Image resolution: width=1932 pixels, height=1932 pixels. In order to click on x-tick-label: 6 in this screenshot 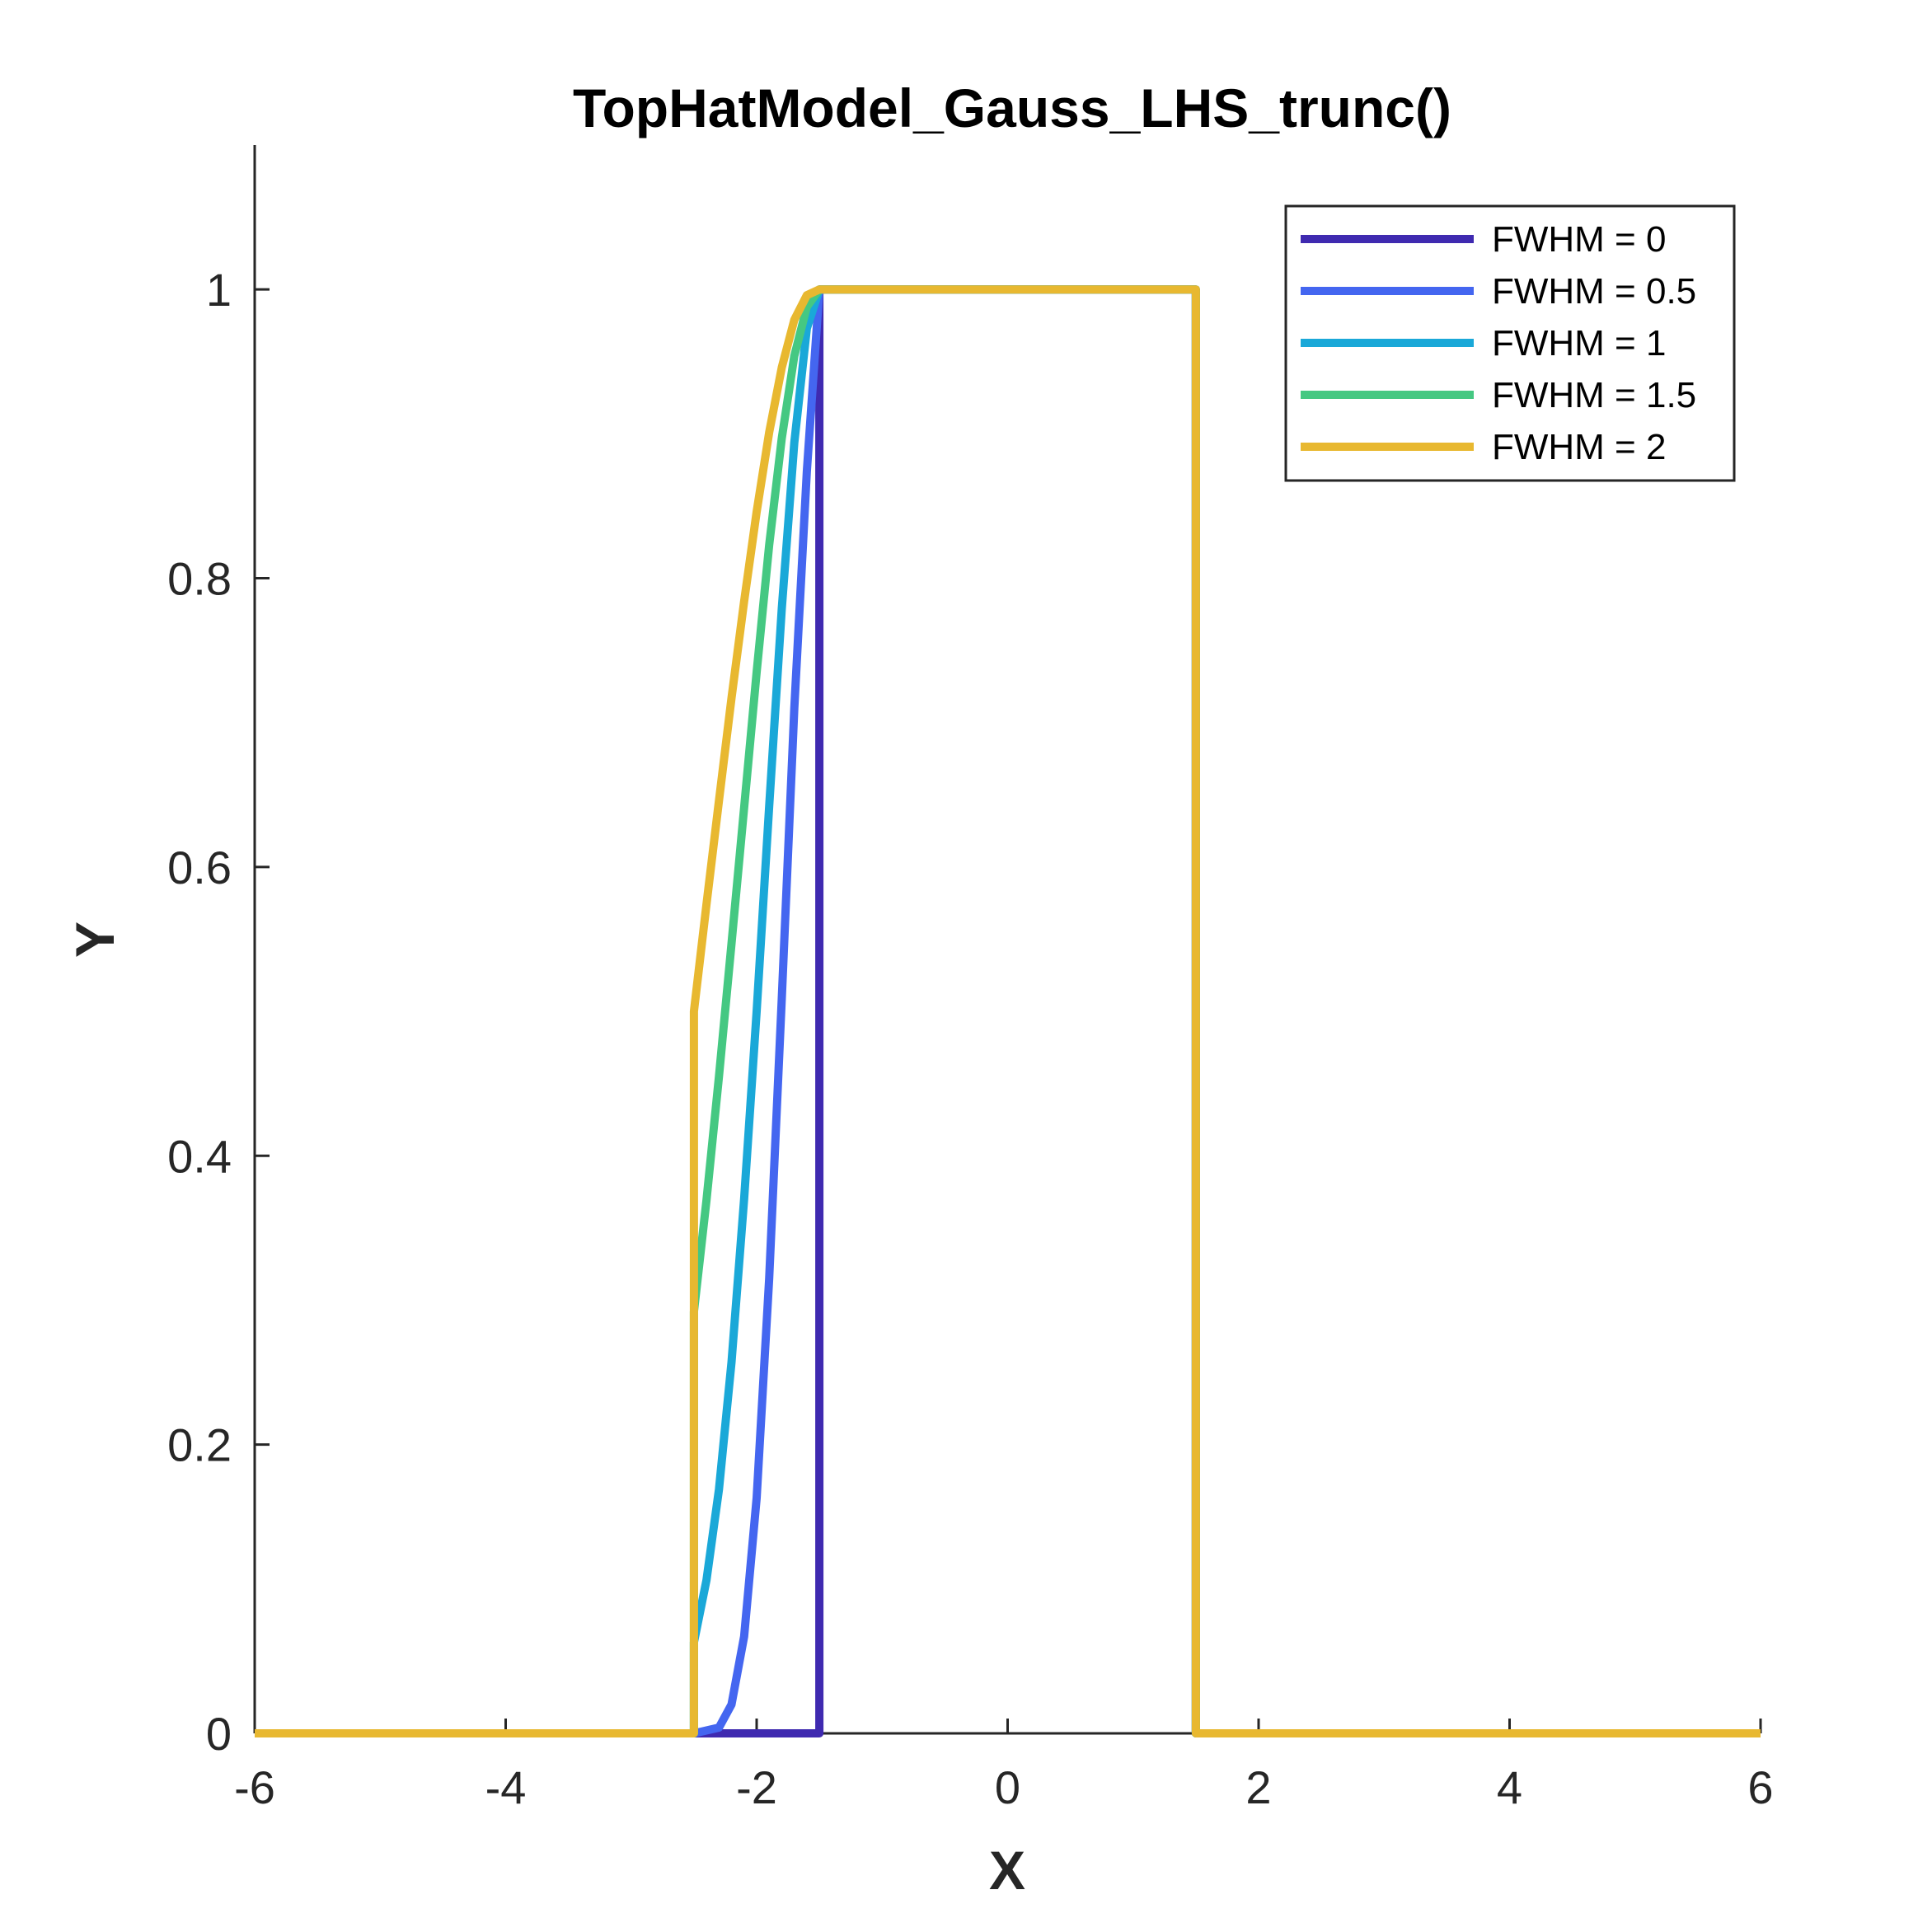, I will do `click(1760, 1787)`.